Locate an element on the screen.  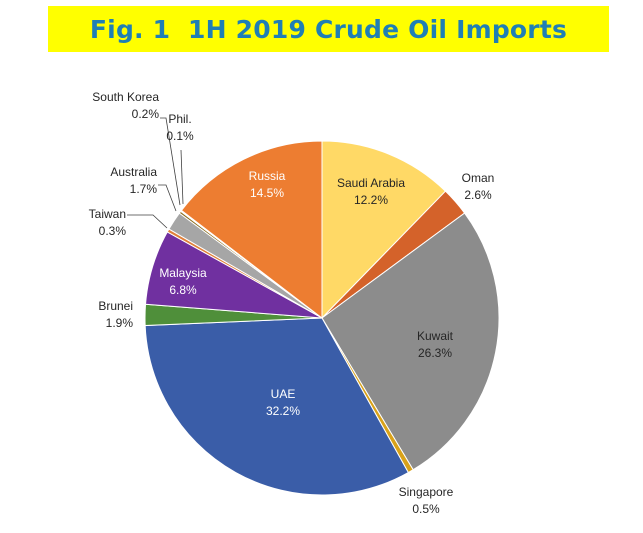
slice-value-uae: 32.2% is located at coordinates (283, 411).